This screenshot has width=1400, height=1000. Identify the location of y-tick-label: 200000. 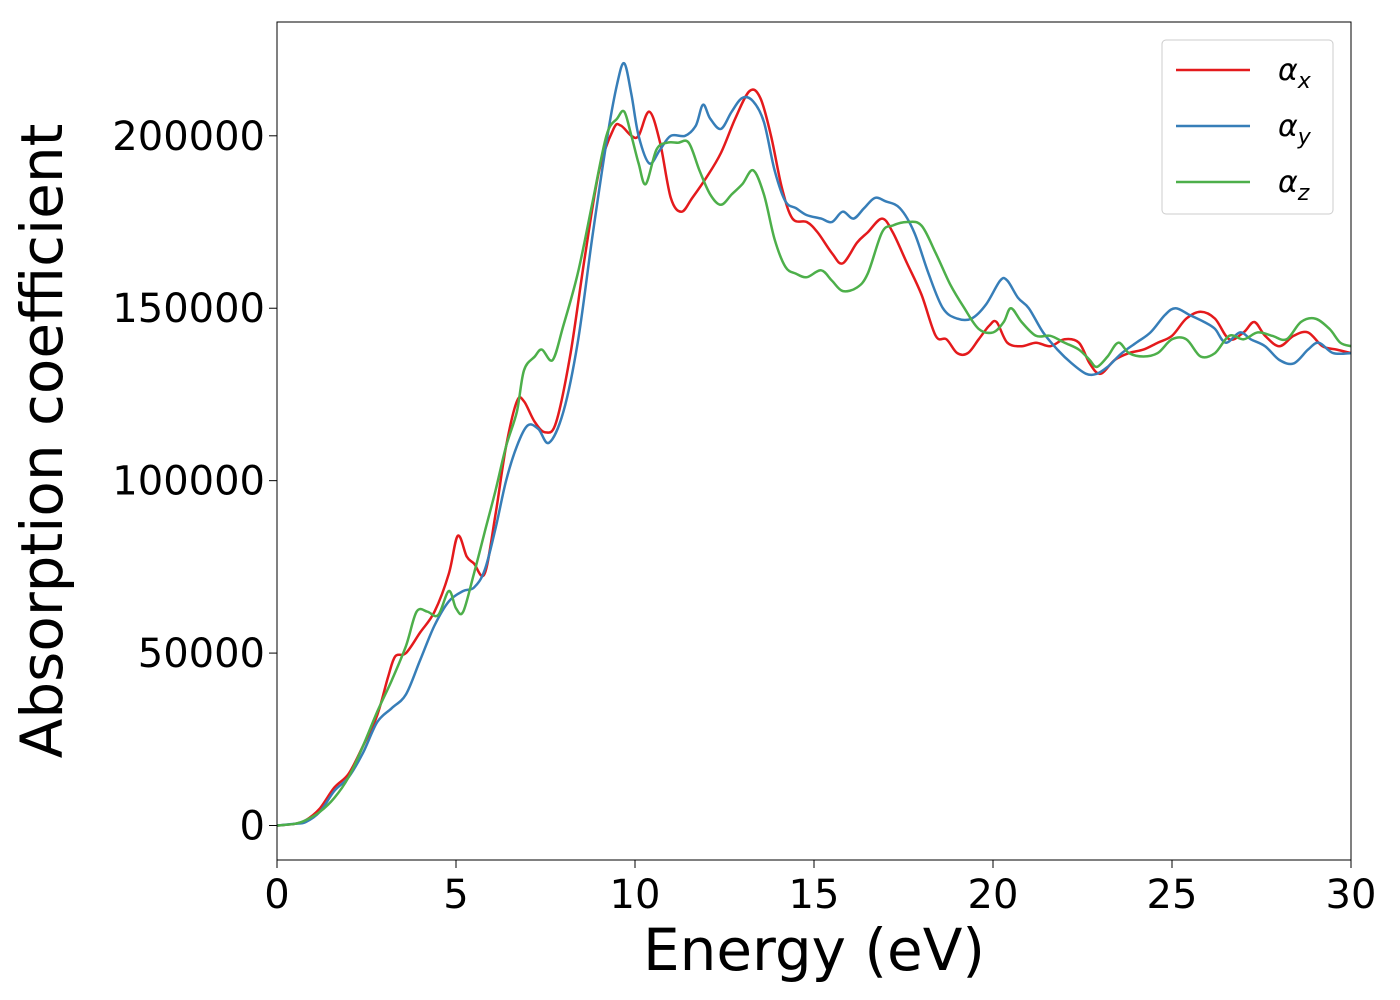
(188, 137).